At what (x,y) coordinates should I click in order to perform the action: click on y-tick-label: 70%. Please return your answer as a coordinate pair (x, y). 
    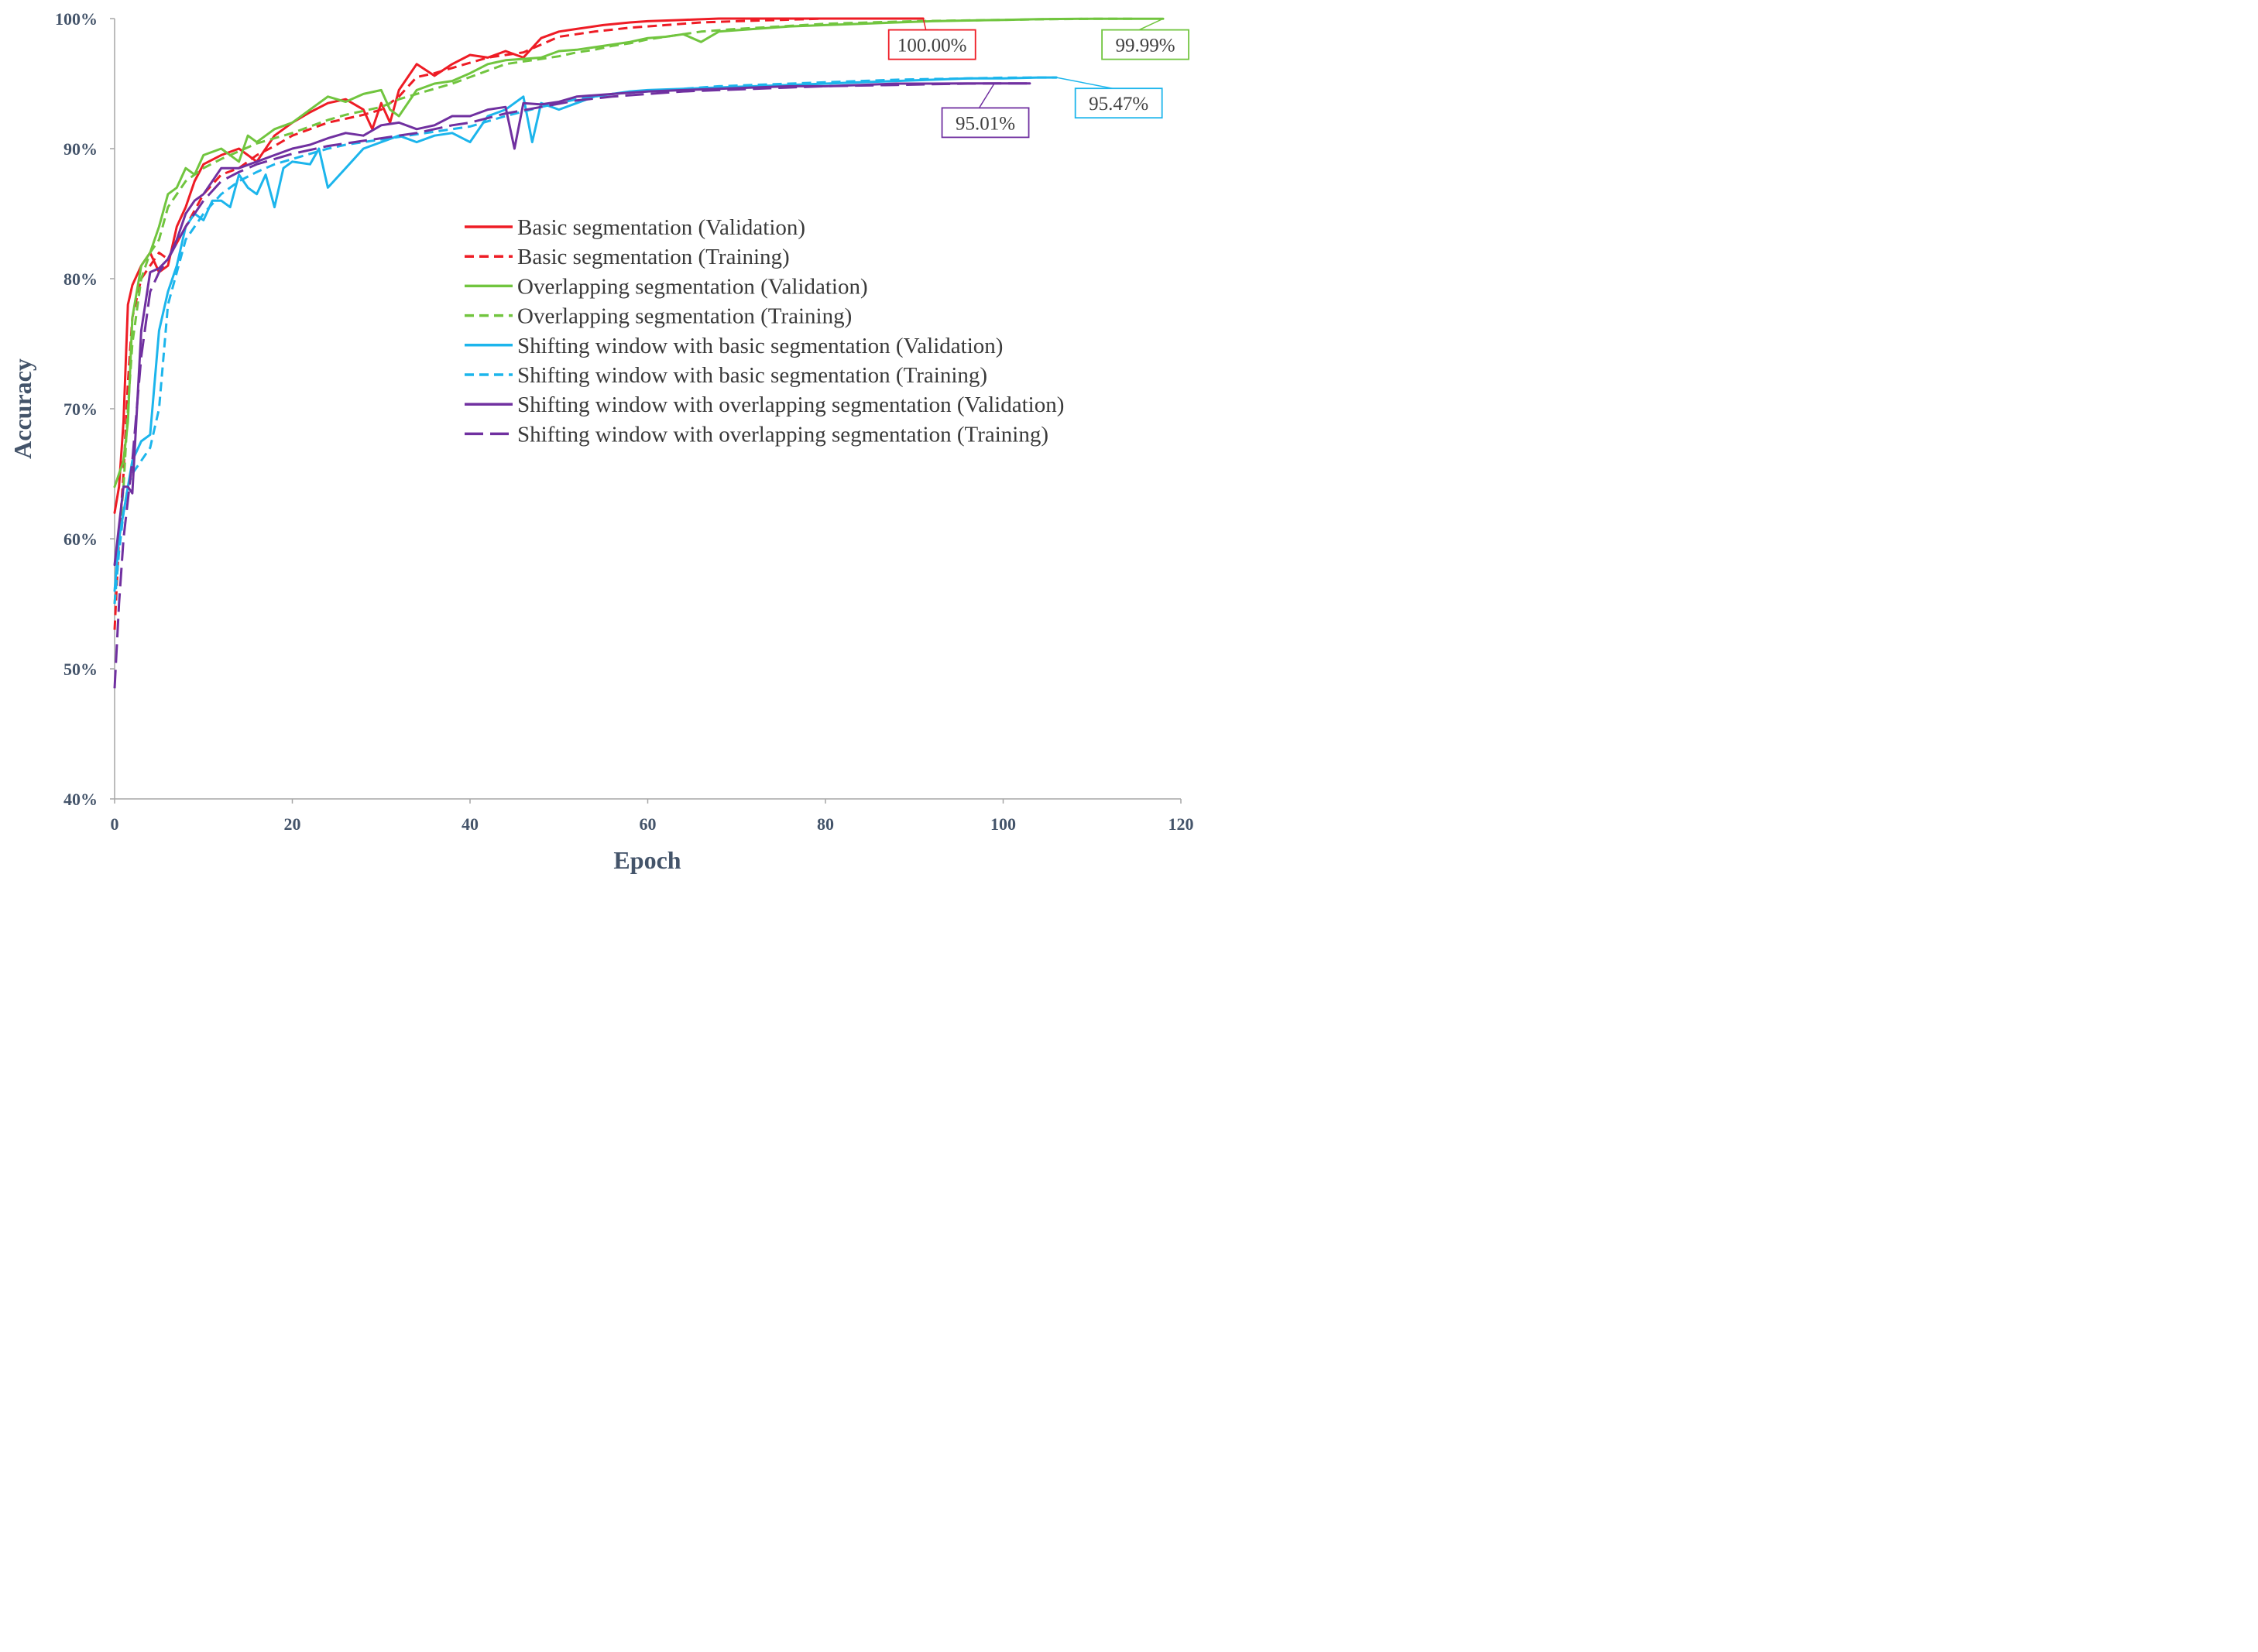
    Looking at the image, I should click on (80, 409).